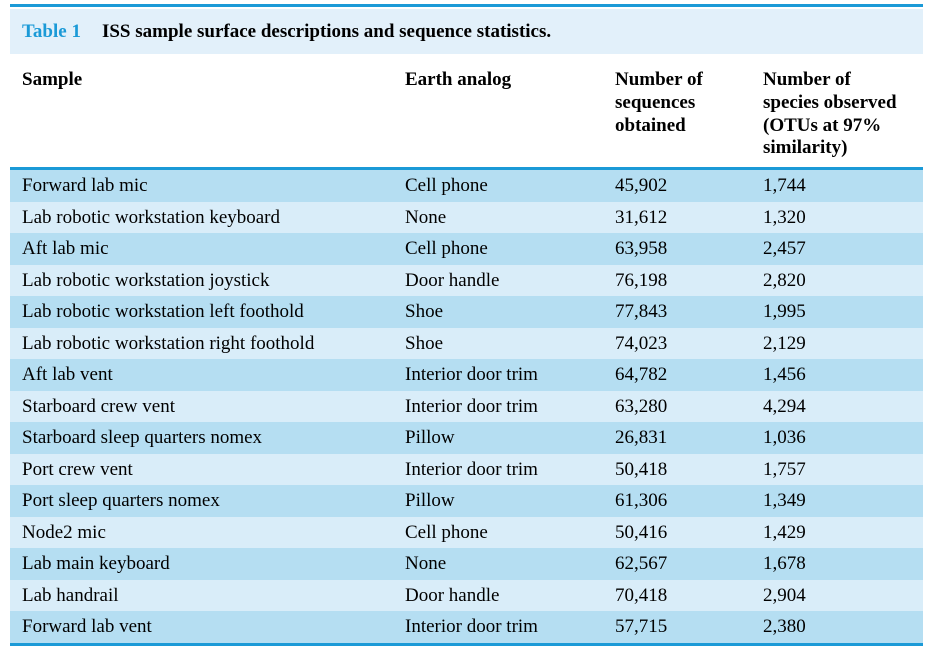 Image resolution: width=933 pixels, height=653 pixels. What do you see at coordinates (641, 280) in the screenshot?
I see `sequences-cell: 76,198` at bounding box center [641, 280].